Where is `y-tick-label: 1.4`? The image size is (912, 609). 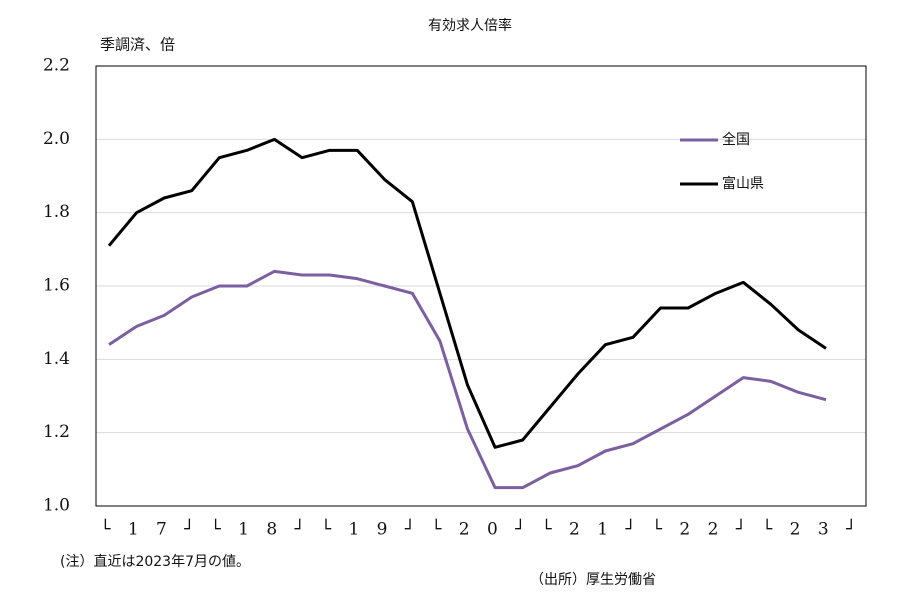
y-tick-label: 1.4 is located at coordinates (56, 359).